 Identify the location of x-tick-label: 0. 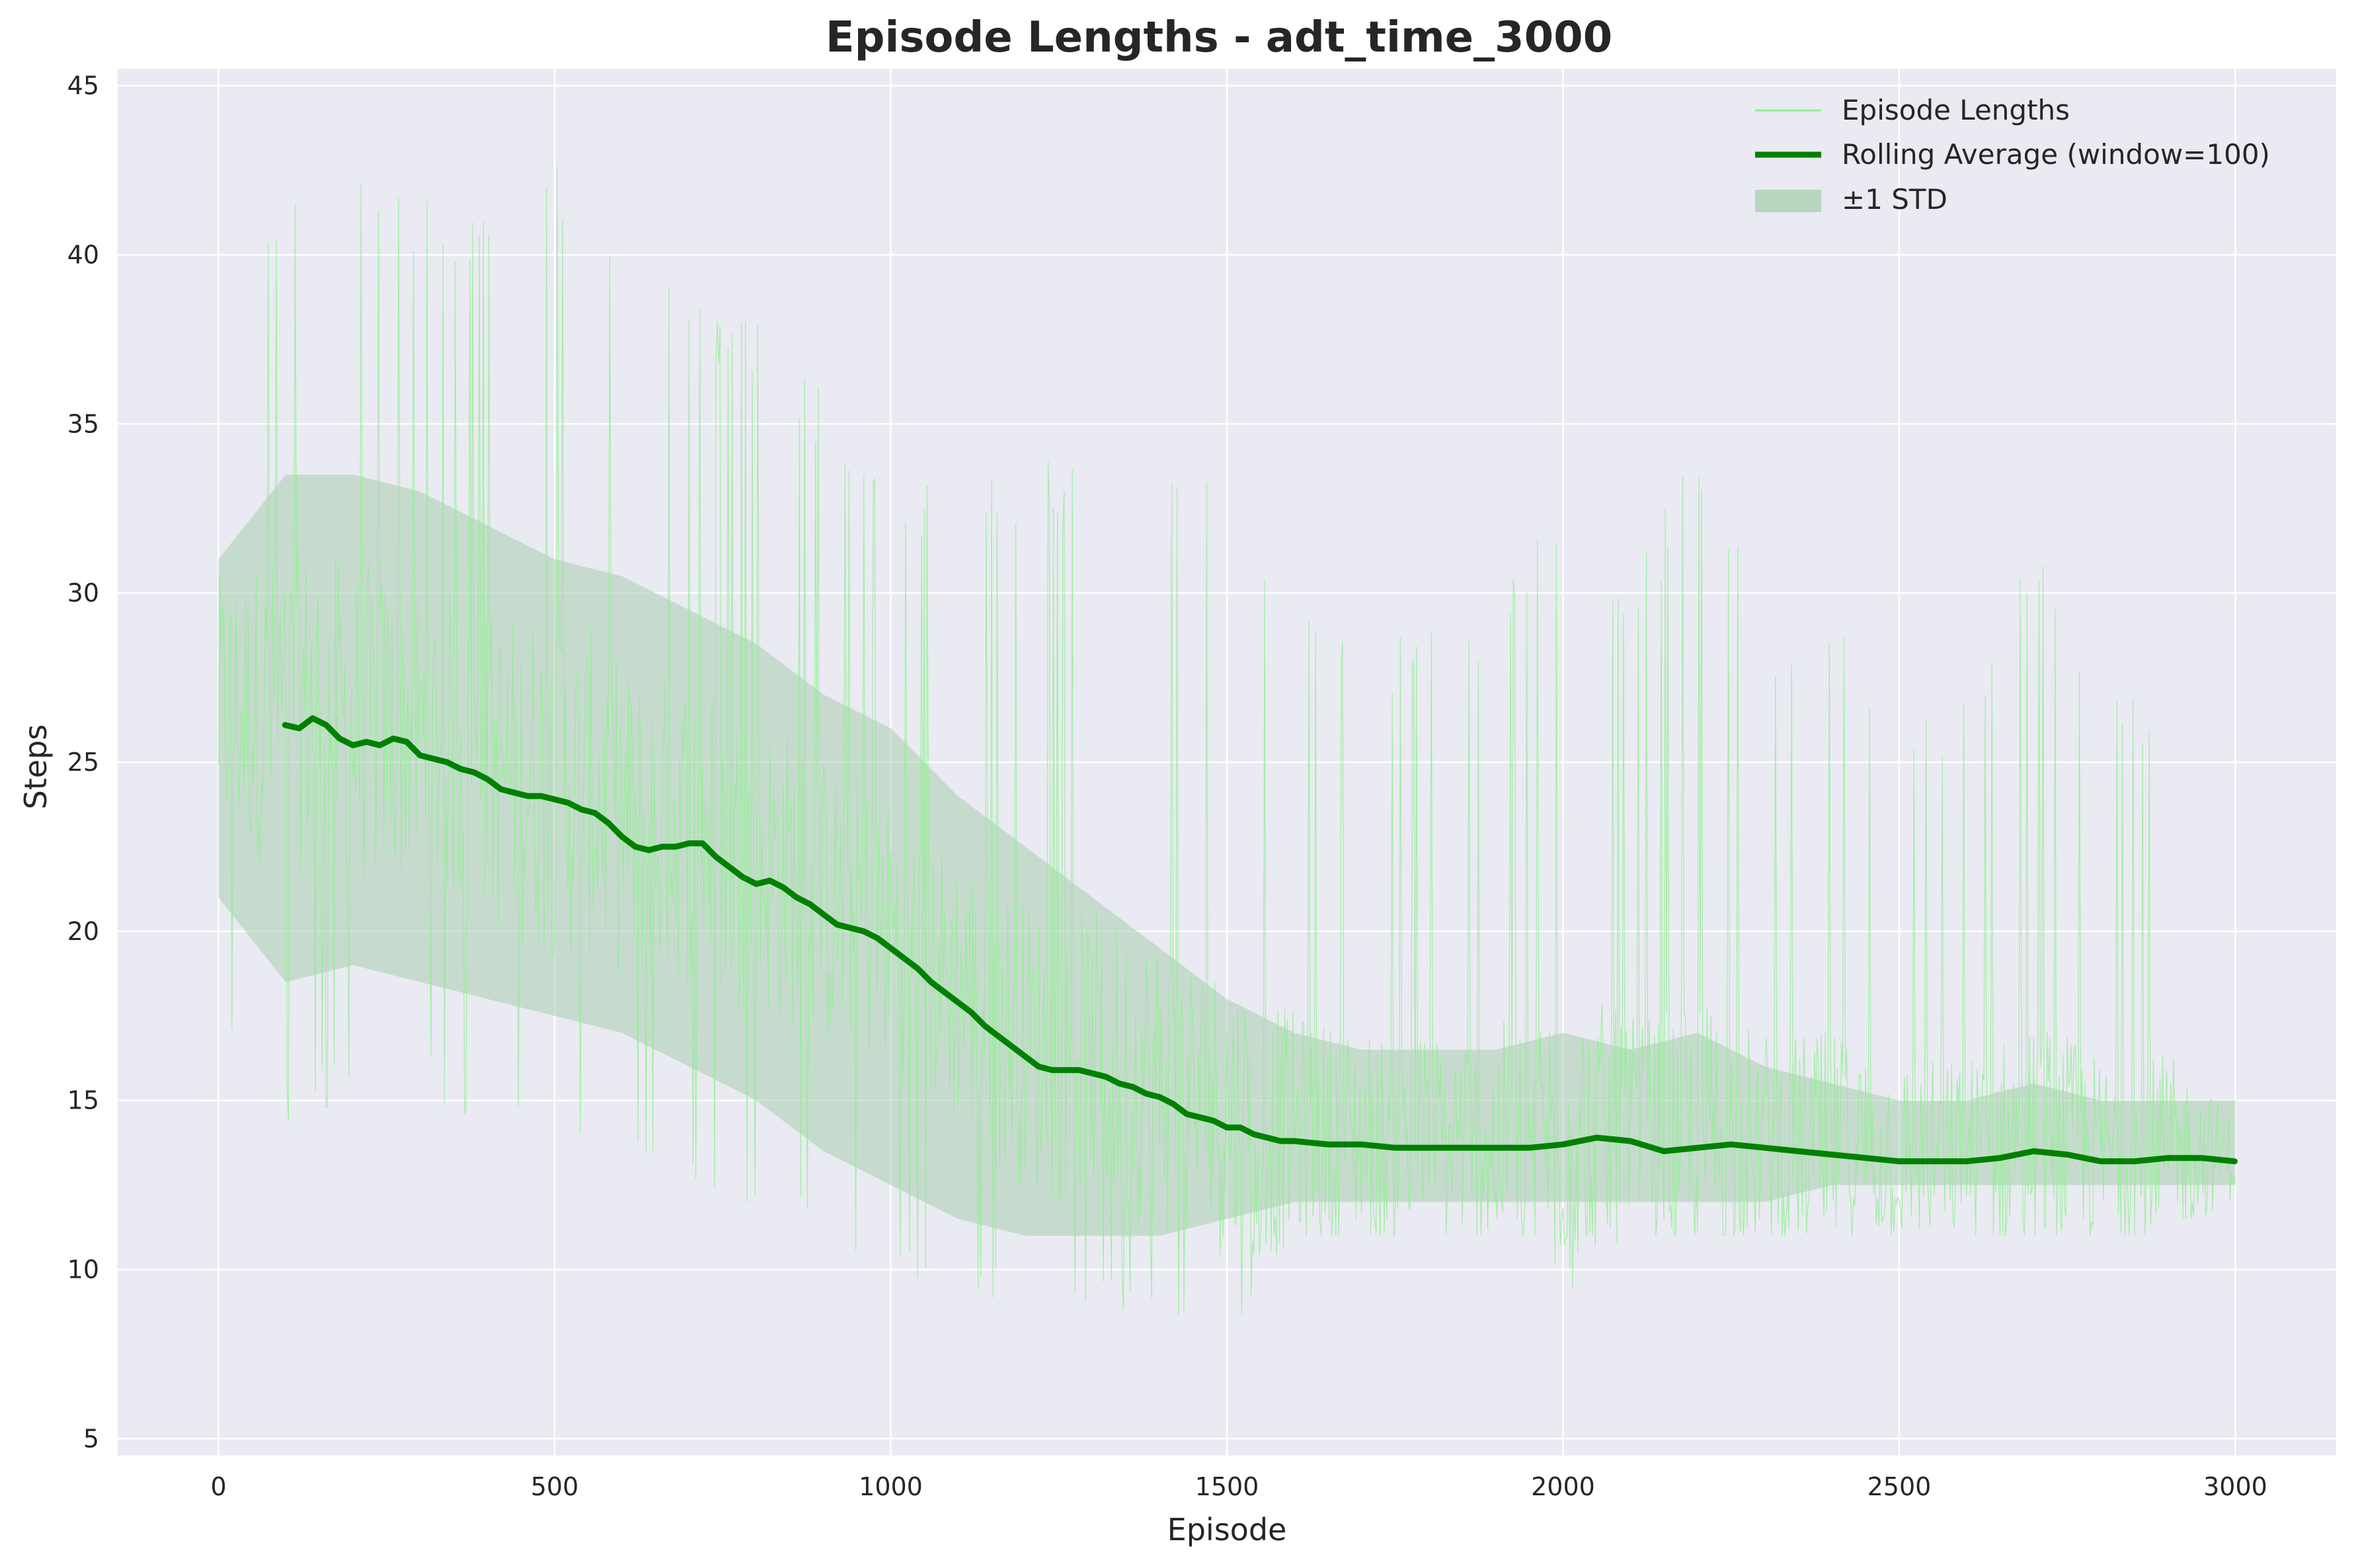
(218, 1486).